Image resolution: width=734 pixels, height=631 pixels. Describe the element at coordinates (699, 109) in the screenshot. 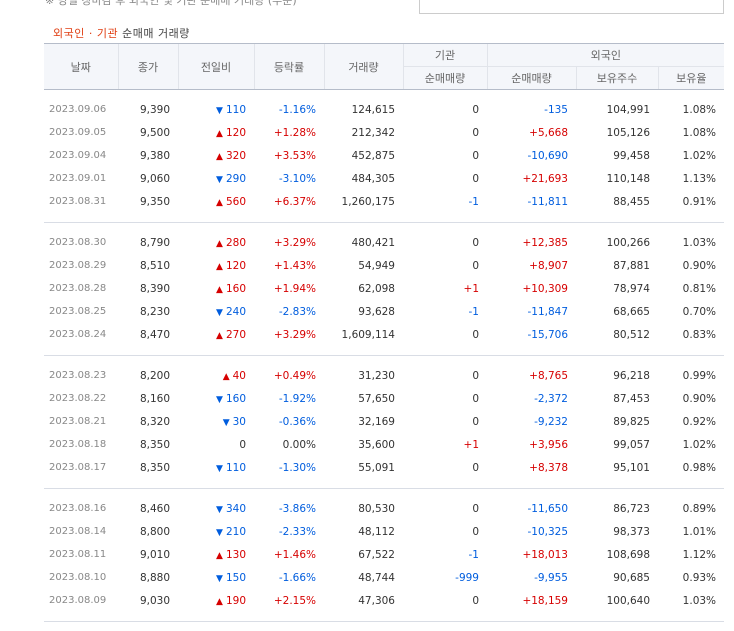

I see `cell-ratio: 1.08%` at that location.